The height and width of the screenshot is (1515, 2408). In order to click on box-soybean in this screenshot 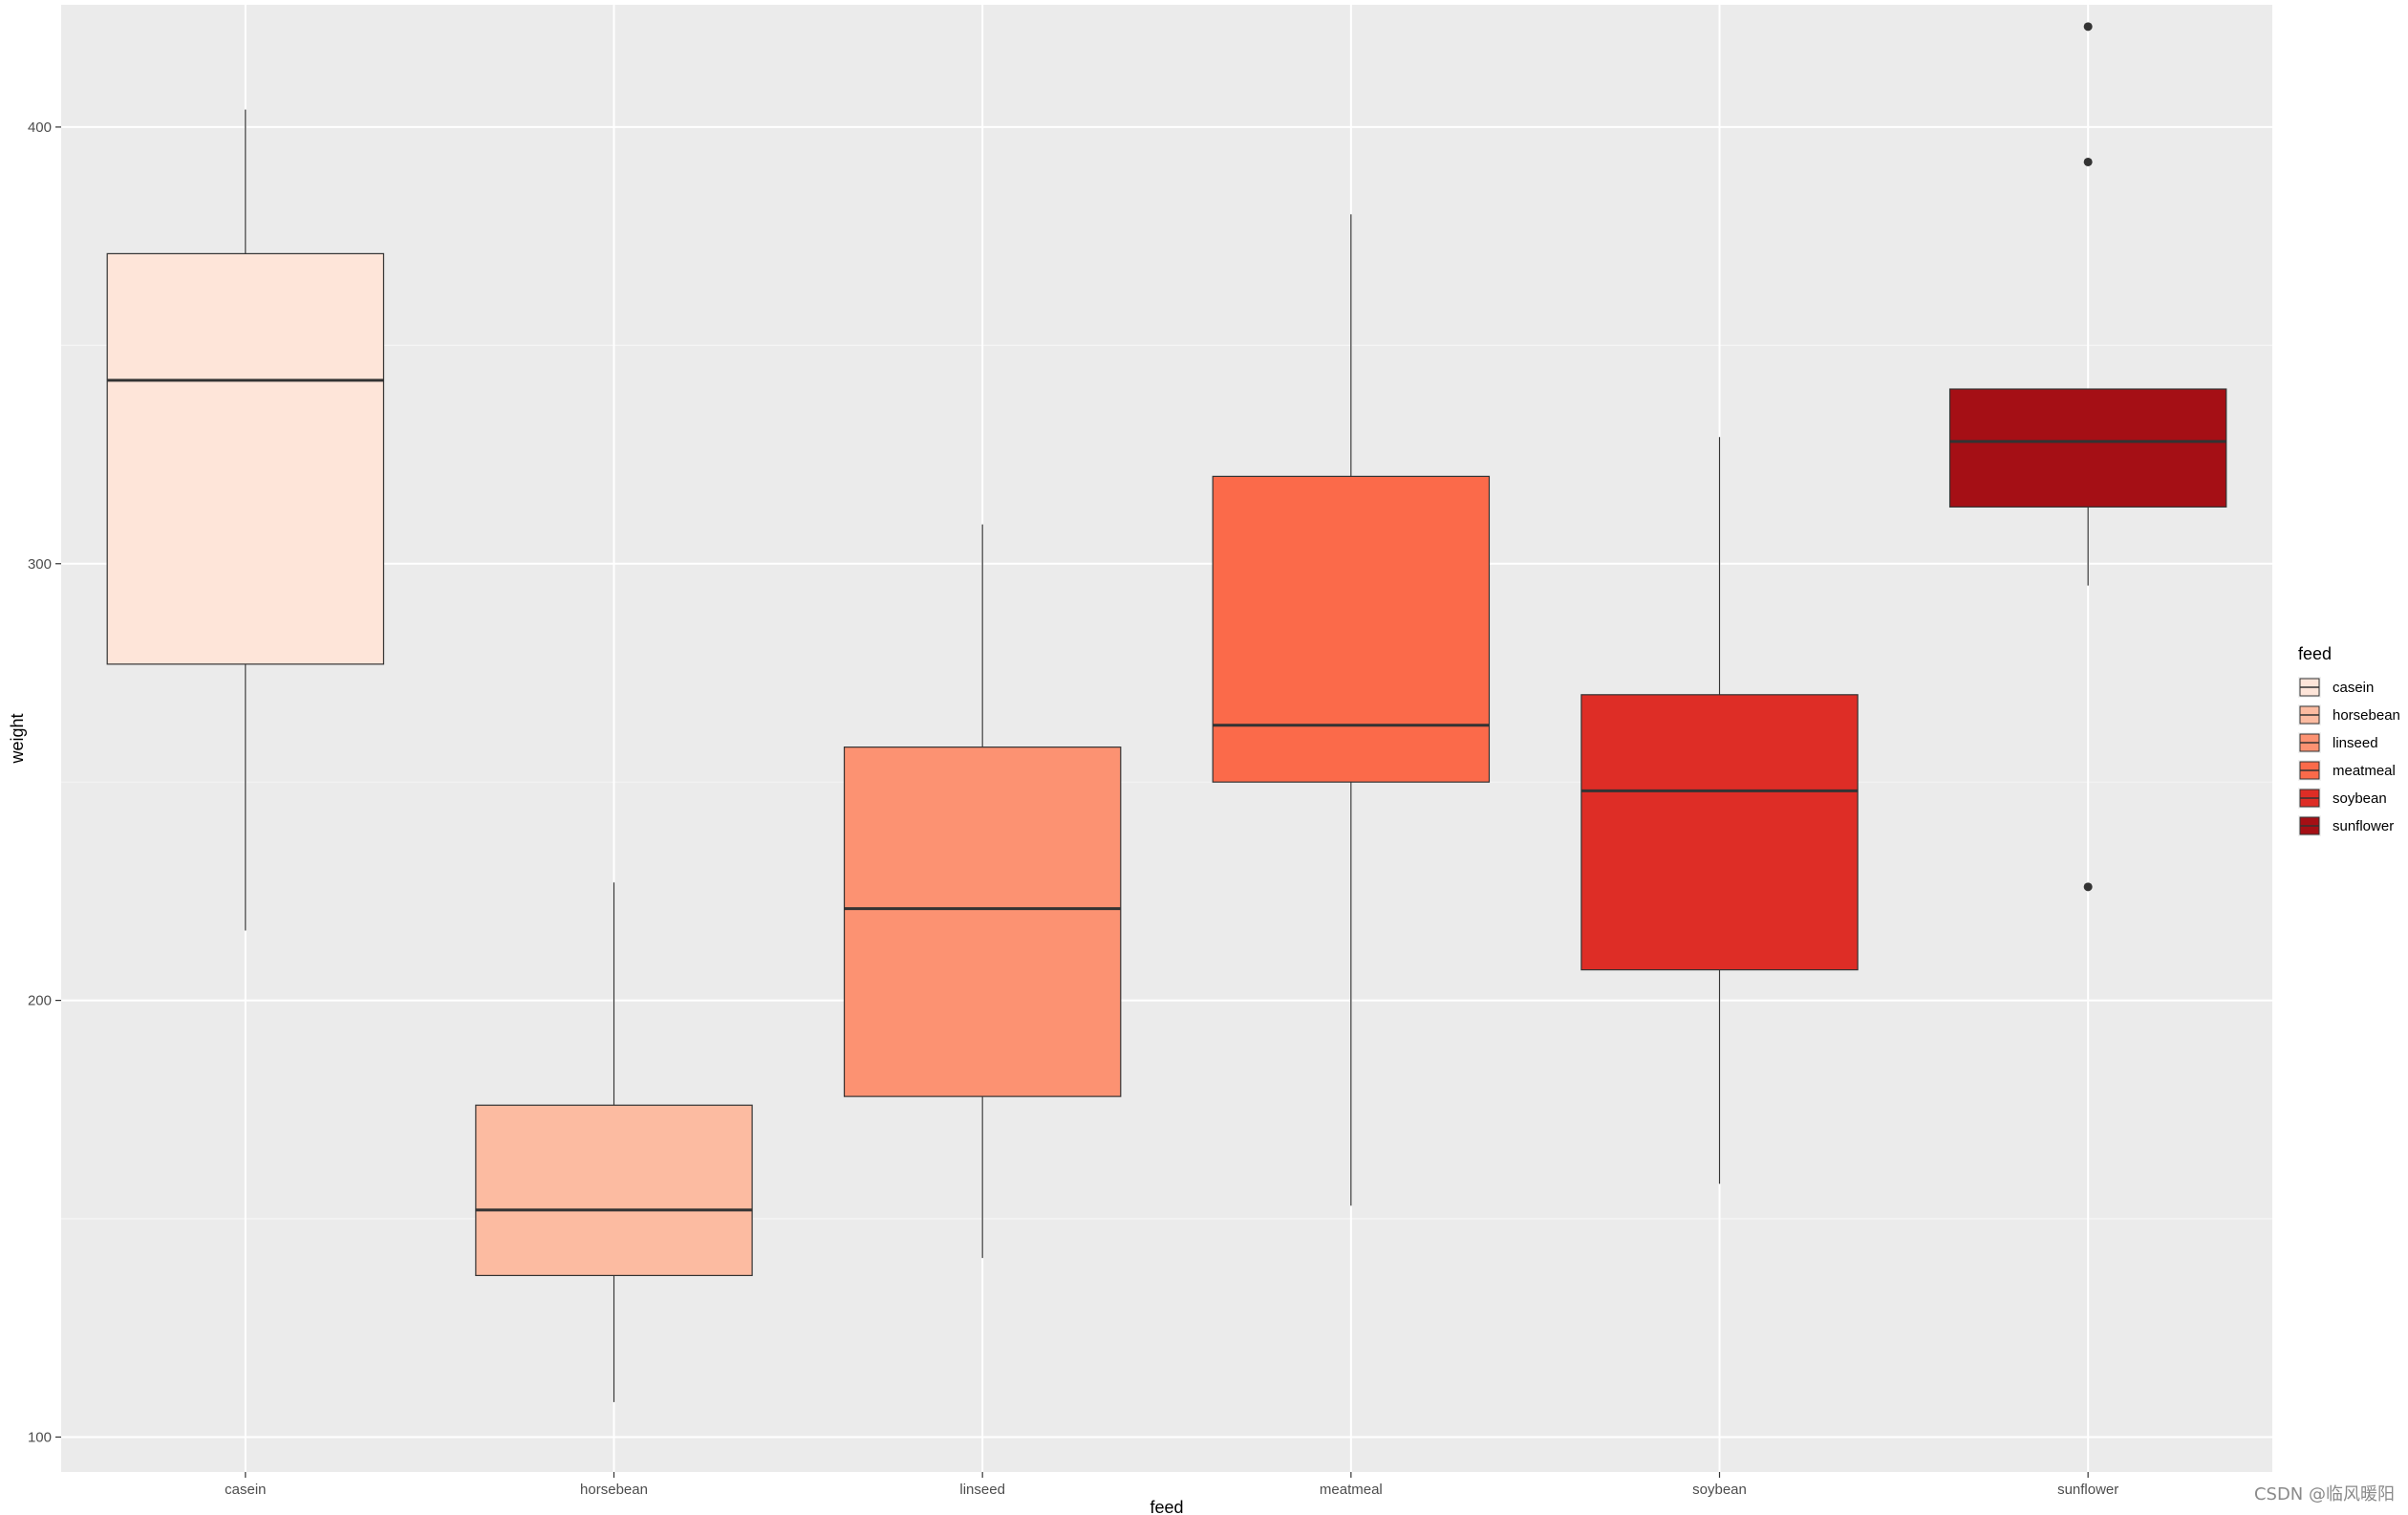, I will do `click(1720, 810)`.